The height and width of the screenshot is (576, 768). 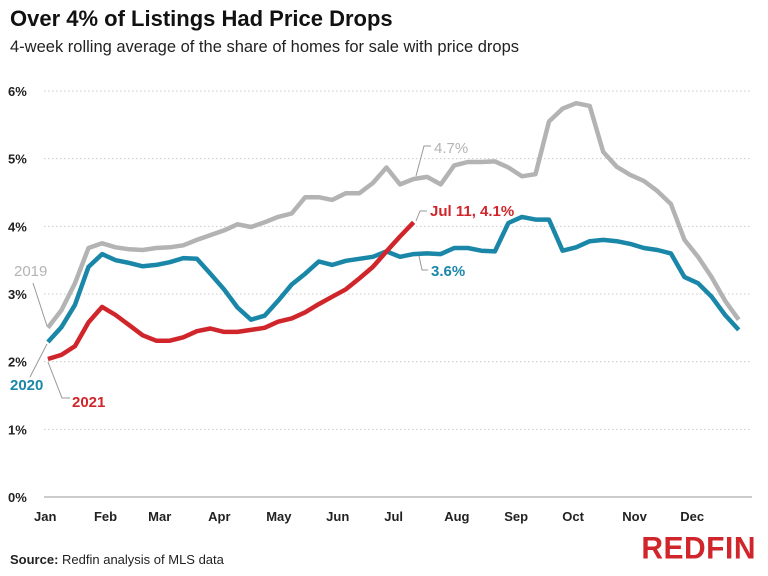 I want to click on source-note: Source: Redfin analysis of MLS data, so click(x=117, y=559).